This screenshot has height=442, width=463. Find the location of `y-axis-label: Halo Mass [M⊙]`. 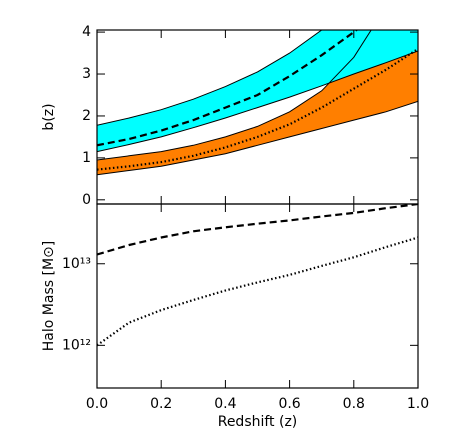

y-axis-label: Halo Mass [M⊙] is located at coordinates (49, 296).